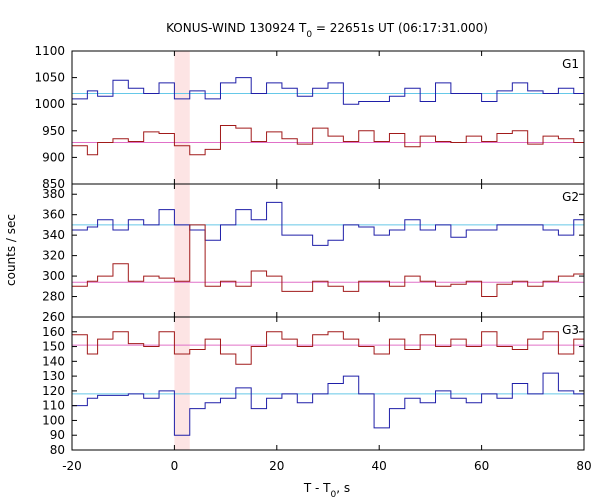  Describe the element at coordinates (72, 466) in the screenshot. I see `x-tick-label: -20` at that location.